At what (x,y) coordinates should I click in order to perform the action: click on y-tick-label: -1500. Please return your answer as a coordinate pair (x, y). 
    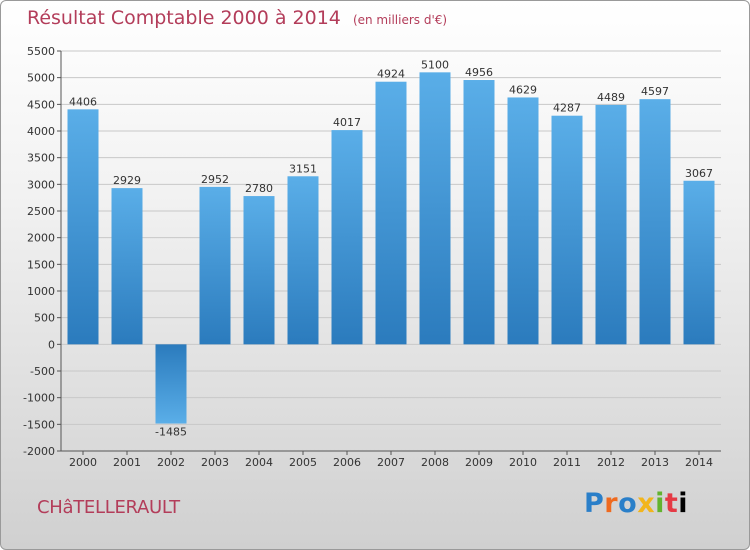
    Looking at the image, I should click on (39, 424).